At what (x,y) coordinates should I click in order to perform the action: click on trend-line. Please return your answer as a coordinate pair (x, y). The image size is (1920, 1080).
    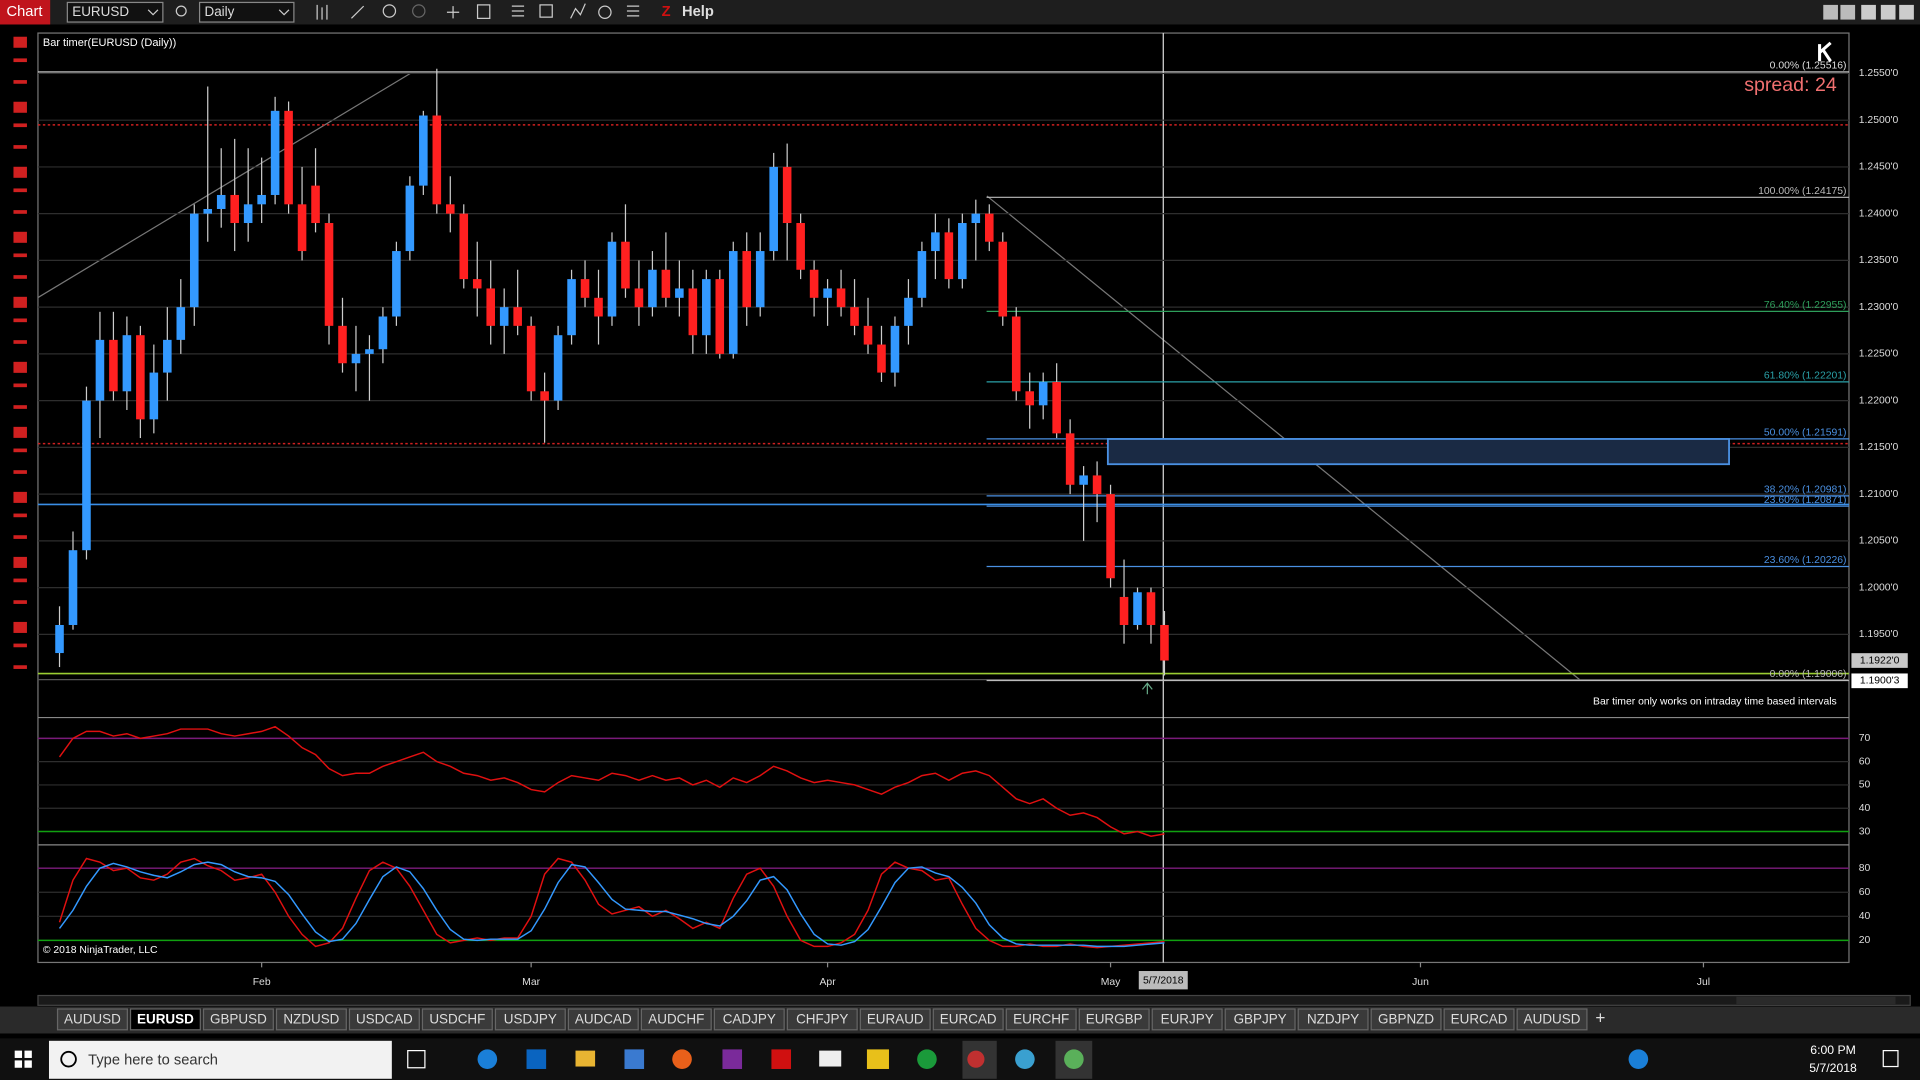
    Looking at the image, I should click on (1283, 438).